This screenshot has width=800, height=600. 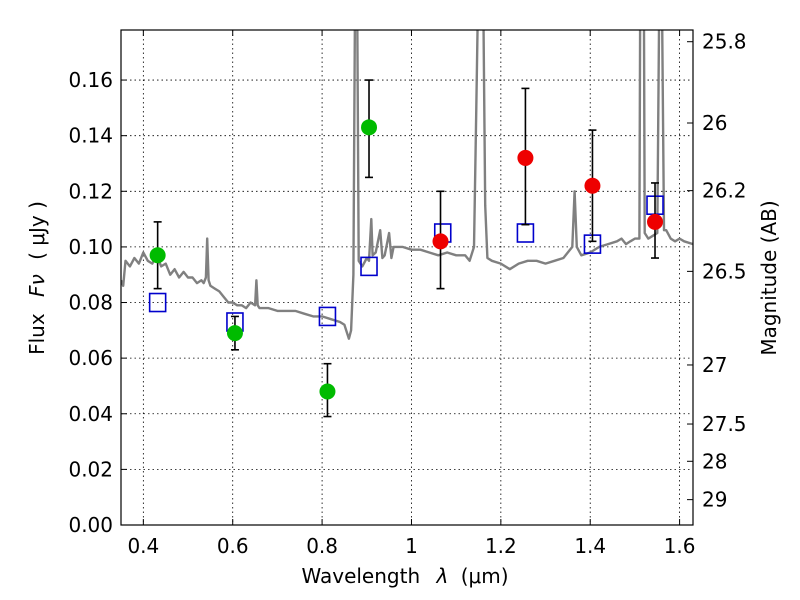 I want to click on y-axis-unit: ( μJy ), so click(x=37, y=230).